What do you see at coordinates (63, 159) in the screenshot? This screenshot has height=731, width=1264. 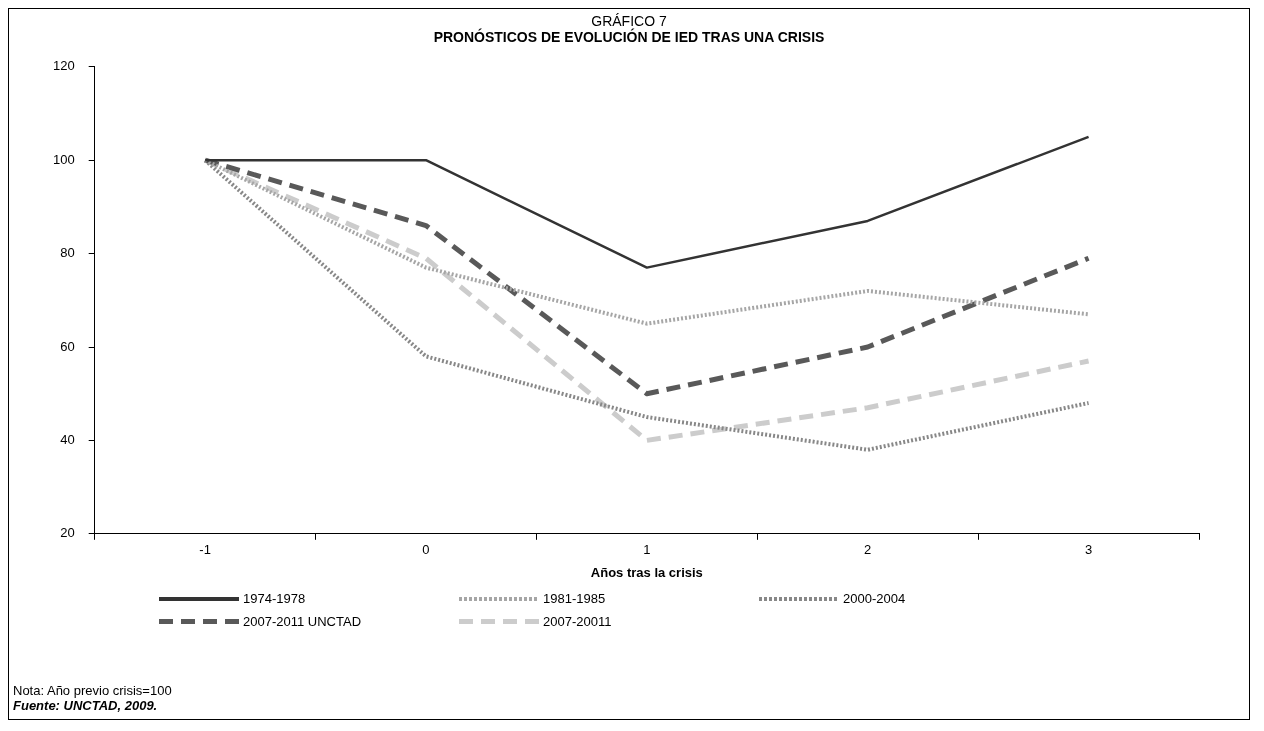 I see `y-tick-label: 100` at bounding box center [63, 159].